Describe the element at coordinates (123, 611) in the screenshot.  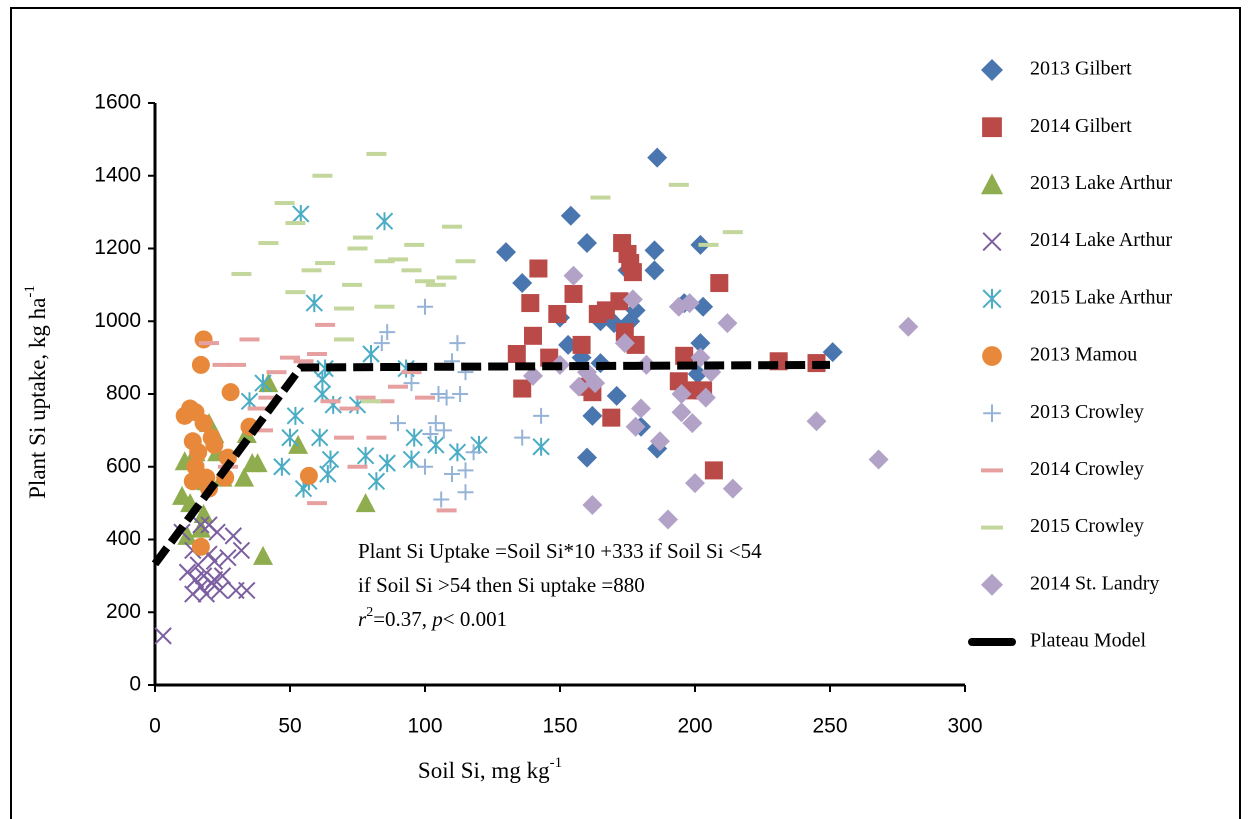
I see `y-tick-label: 200` at that location.